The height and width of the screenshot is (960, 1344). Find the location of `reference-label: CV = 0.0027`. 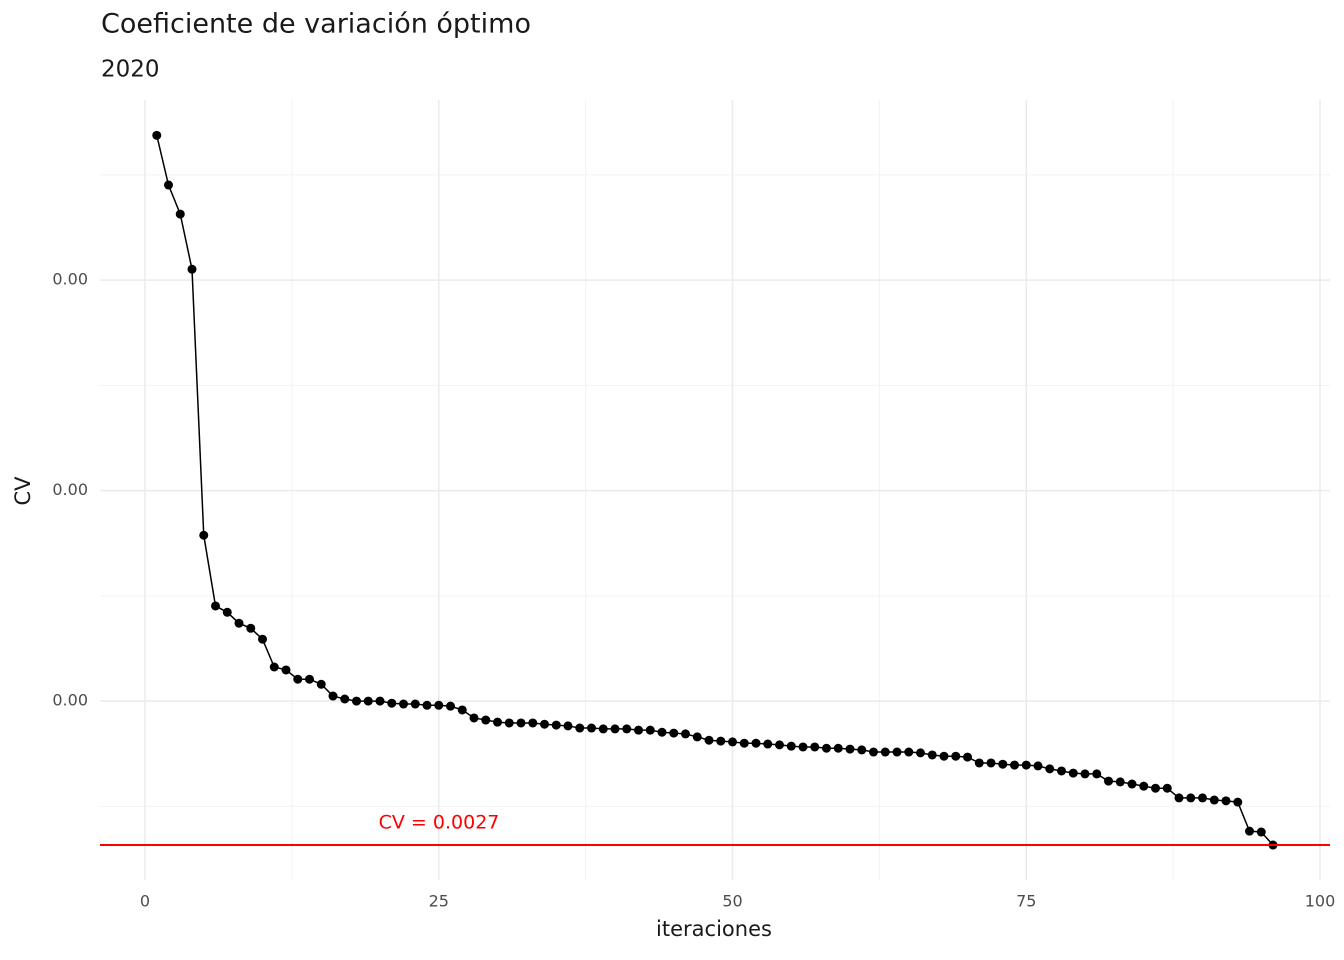

reference-label: CV = 0.0027 is located at coordinates (439, 823).